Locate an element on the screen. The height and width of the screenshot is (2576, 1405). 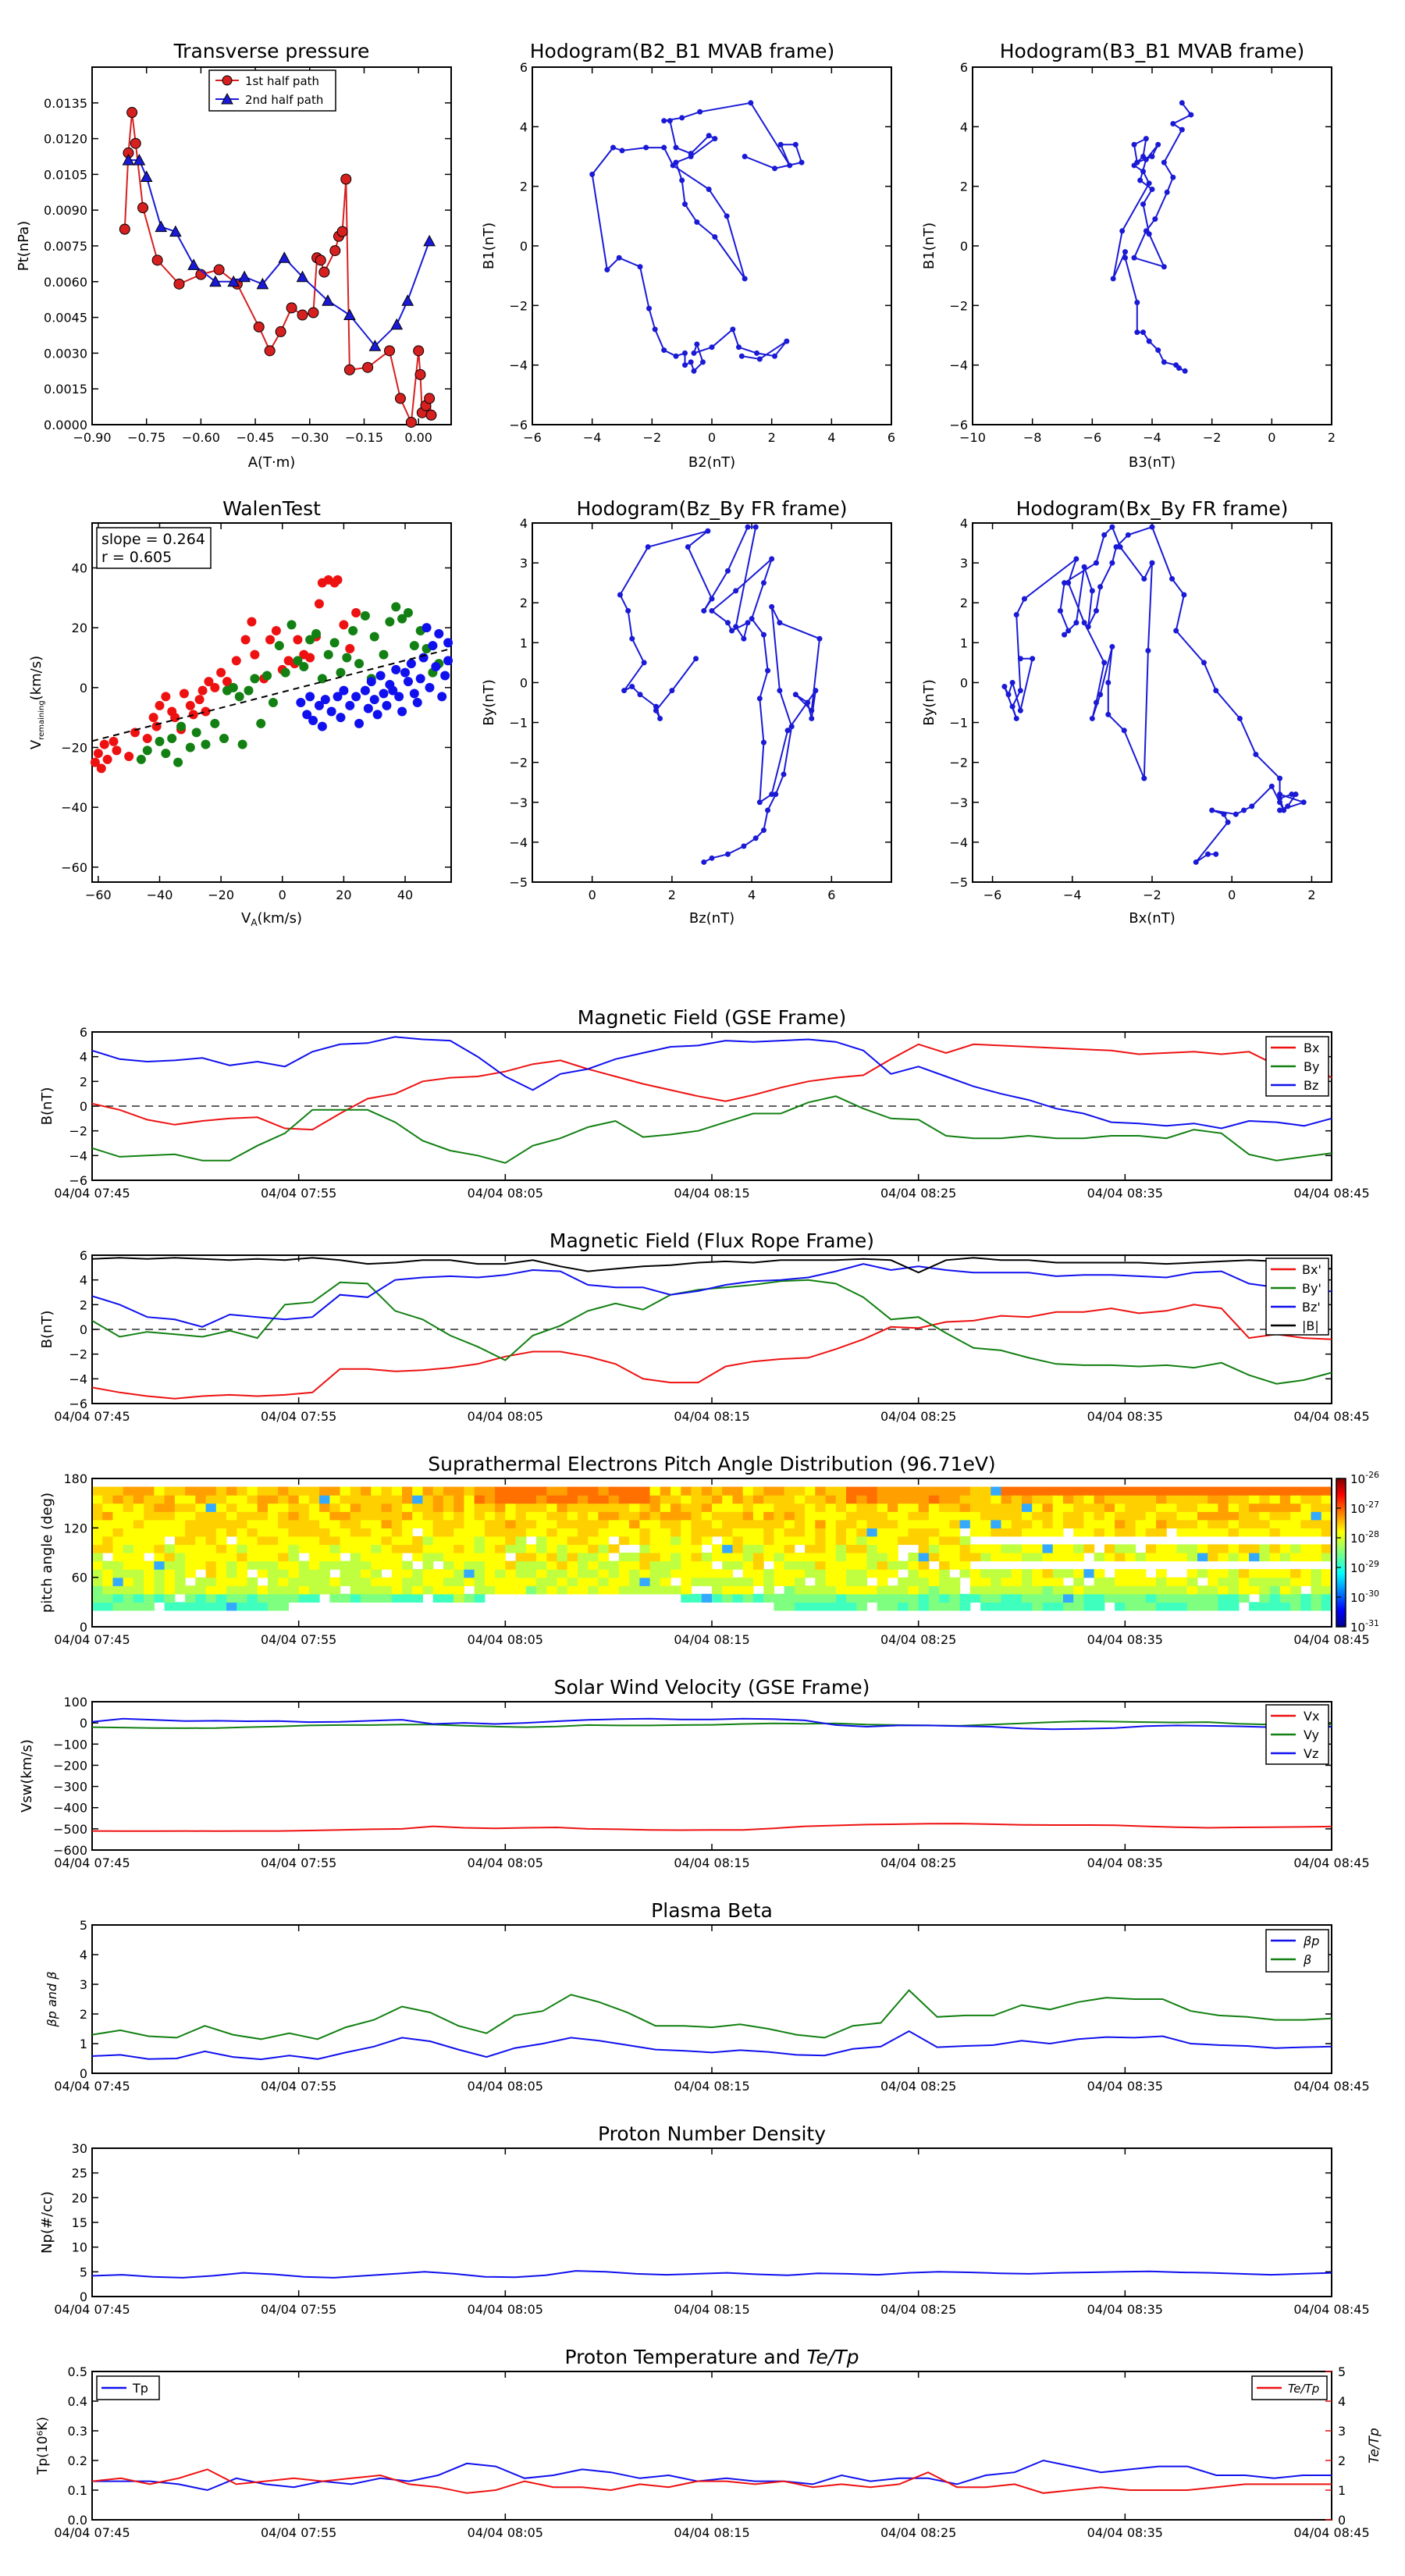
vsw-title: Solar Wind Velocity (GSE Frame) is located at coordinates (712, 1687).